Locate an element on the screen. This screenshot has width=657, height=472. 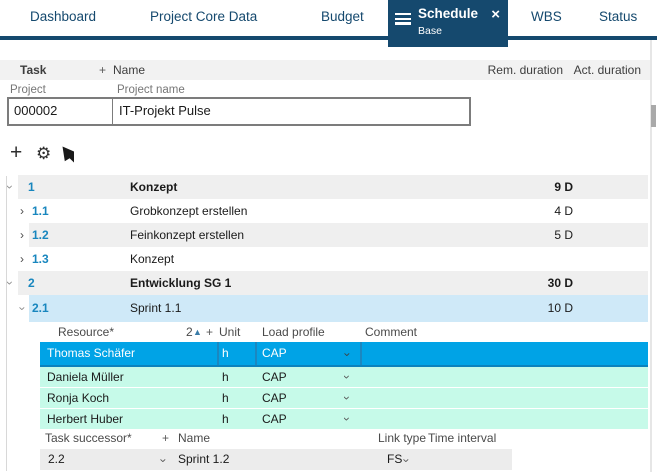
col-name: Name is located at coordinates (129, 70).